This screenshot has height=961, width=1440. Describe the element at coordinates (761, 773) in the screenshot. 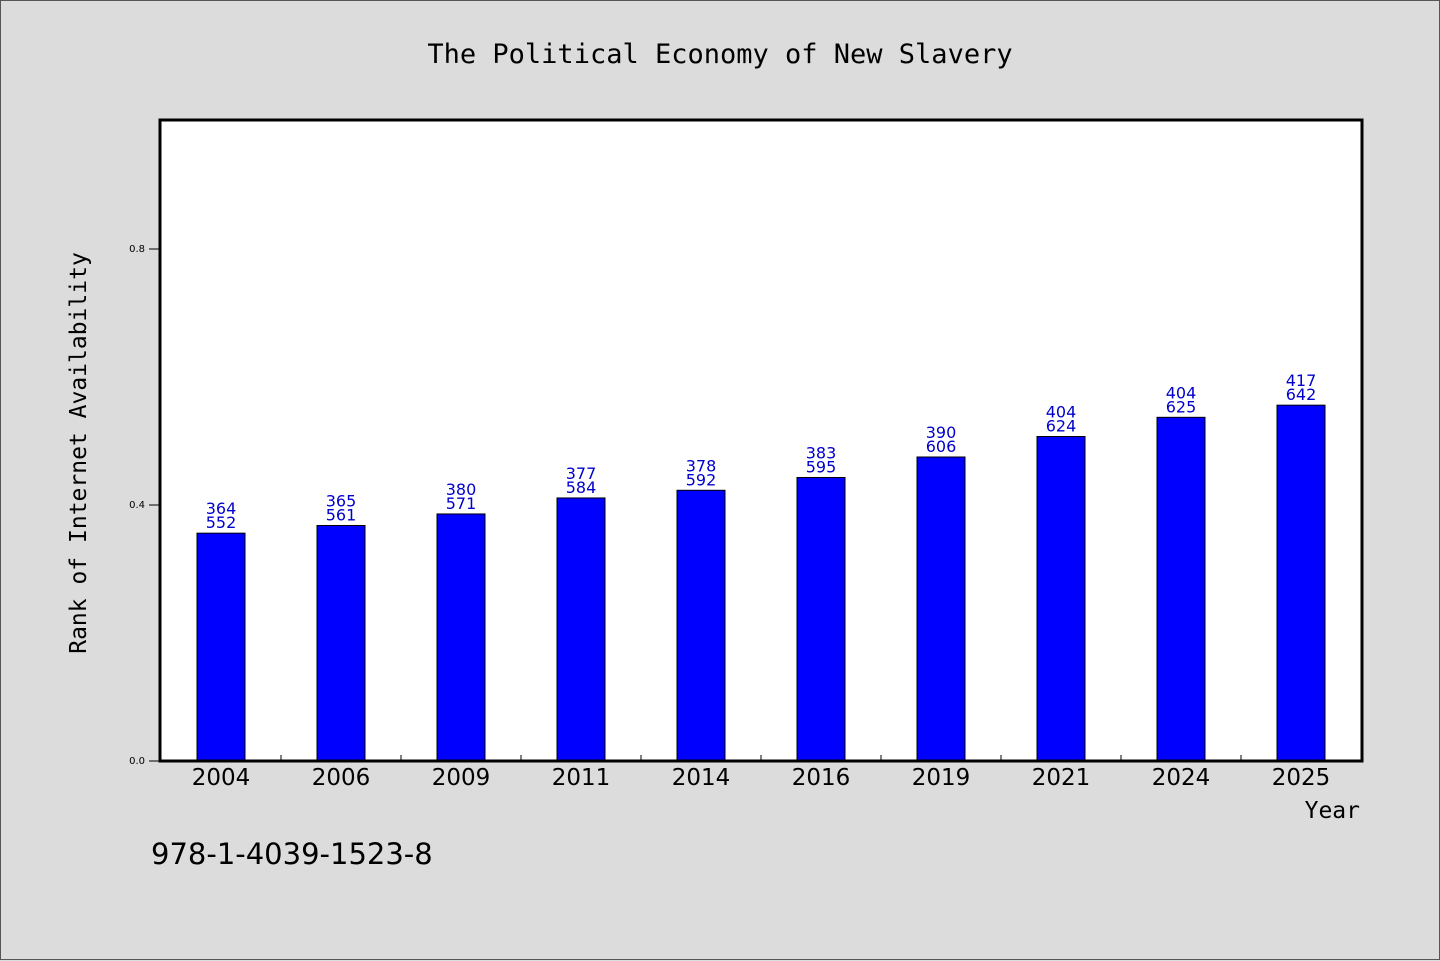

I see `x-axis: 2004 2006 2009 2011 2014 2016 2019 2021 2024 2025` at that location.